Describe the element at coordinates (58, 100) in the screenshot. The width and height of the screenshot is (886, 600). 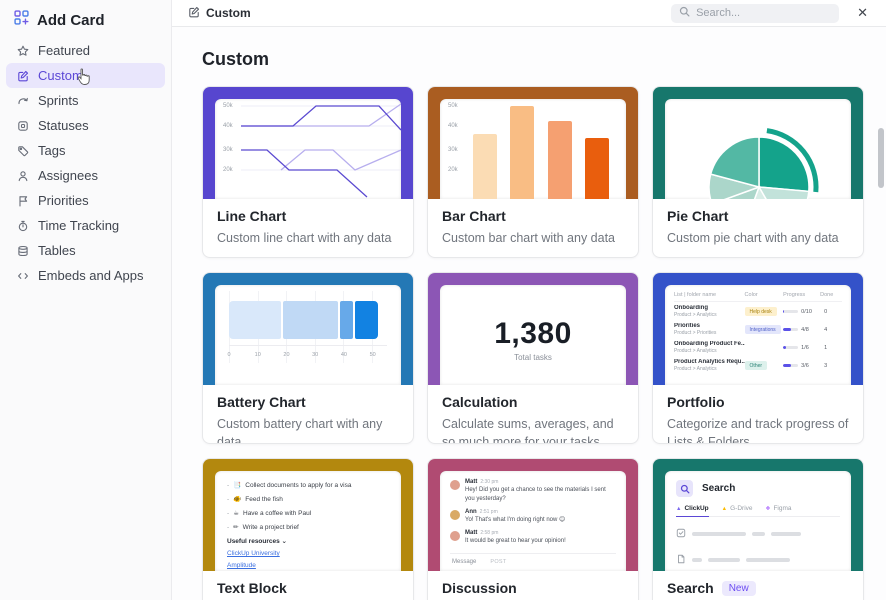
I see `sidebar-item-label: Sprints` at that location.